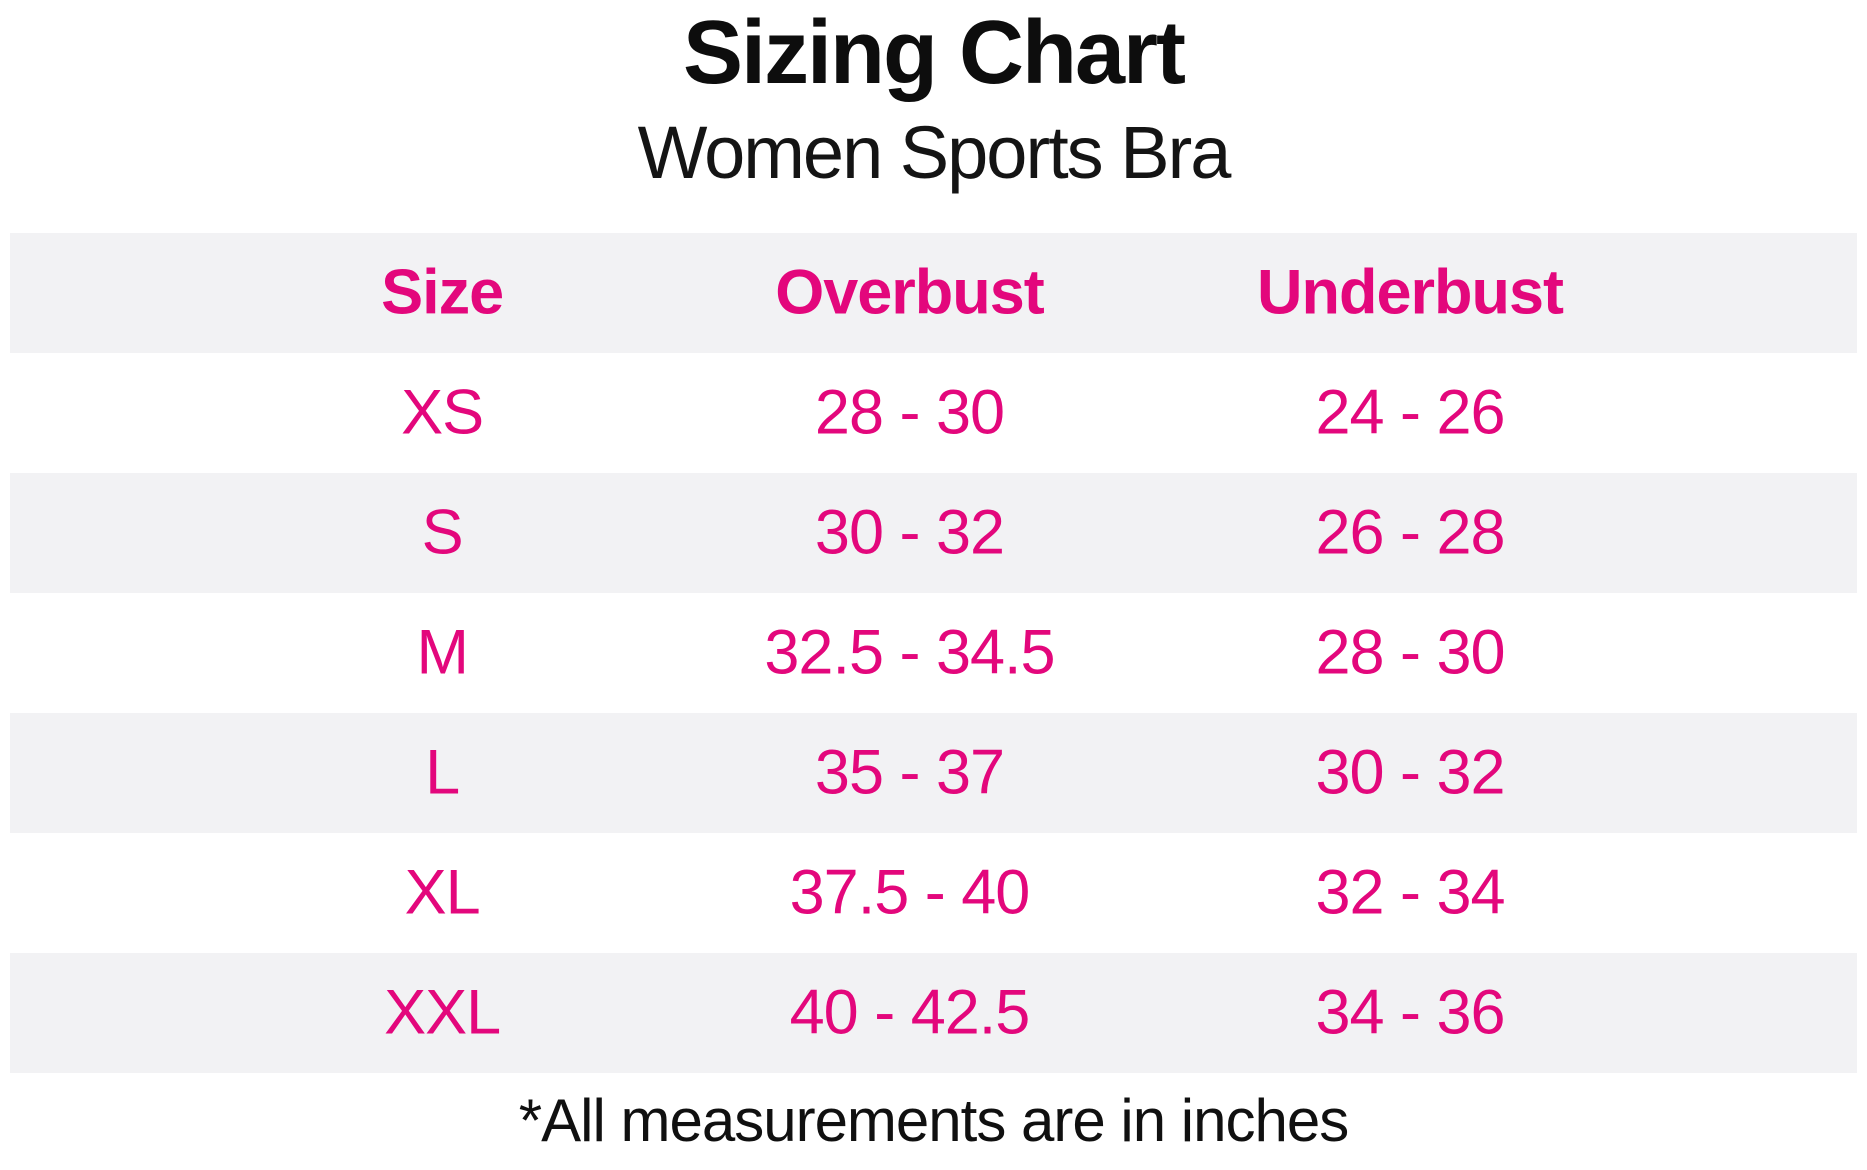 Image resolution: width=1867 pixels, height=1170 pixels. Describe the element at coordinates (934, 152) in the screenshot. I see `page-subtitle: Women Sports Bra` at that location.